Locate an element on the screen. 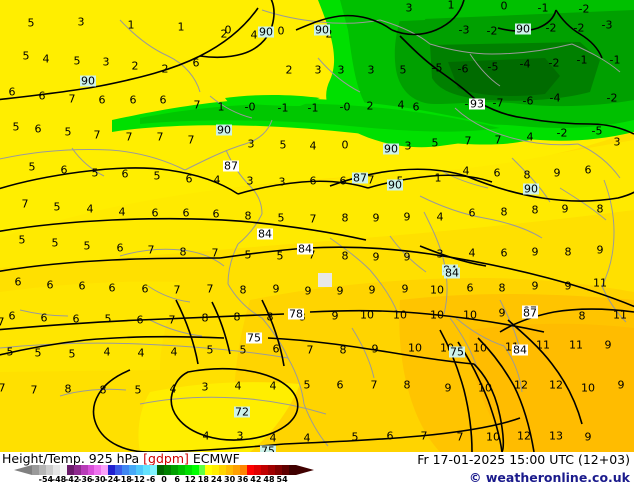 This screenshot has width=634, height=490. temperature-value: -0 is located at coordinates (345, 107).